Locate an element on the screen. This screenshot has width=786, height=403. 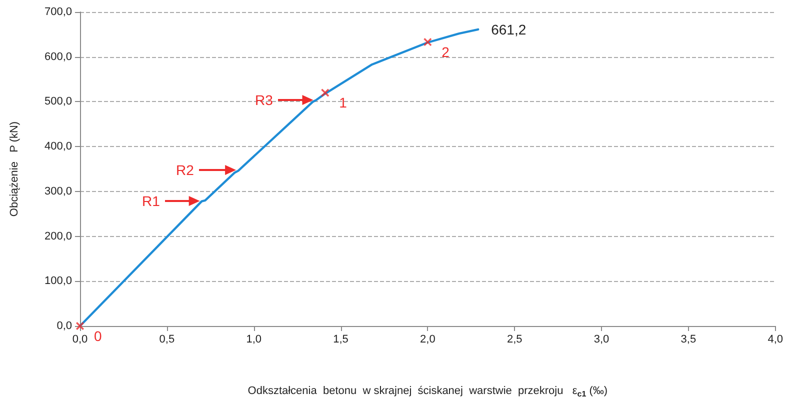
annotation: 661,2 is located at coordinates (508, 29).